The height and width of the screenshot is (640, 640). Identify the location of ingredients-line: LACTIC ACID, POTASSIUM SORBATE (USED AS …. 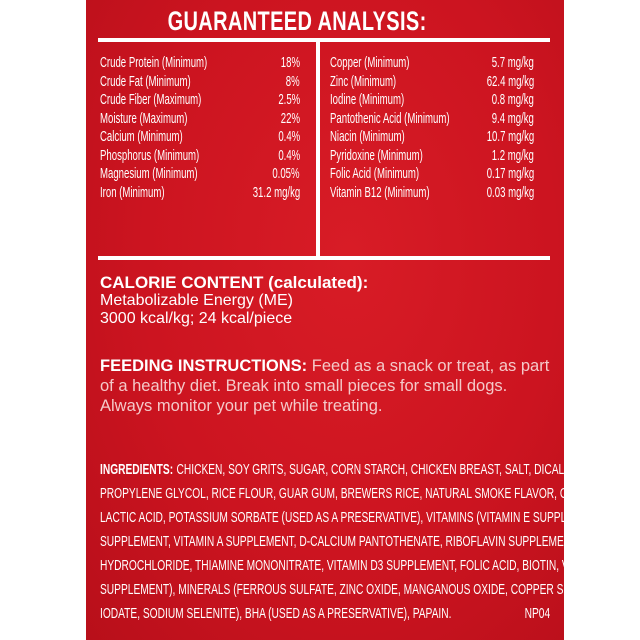
(370, 522).